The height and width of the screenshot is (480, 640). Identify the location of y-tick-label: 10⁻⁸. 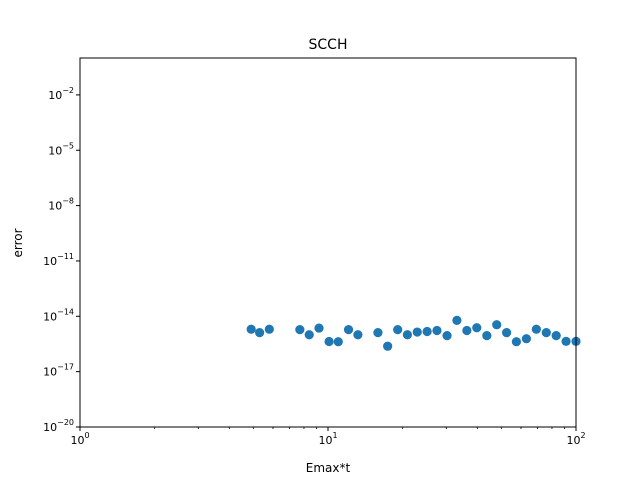
(61, 205).